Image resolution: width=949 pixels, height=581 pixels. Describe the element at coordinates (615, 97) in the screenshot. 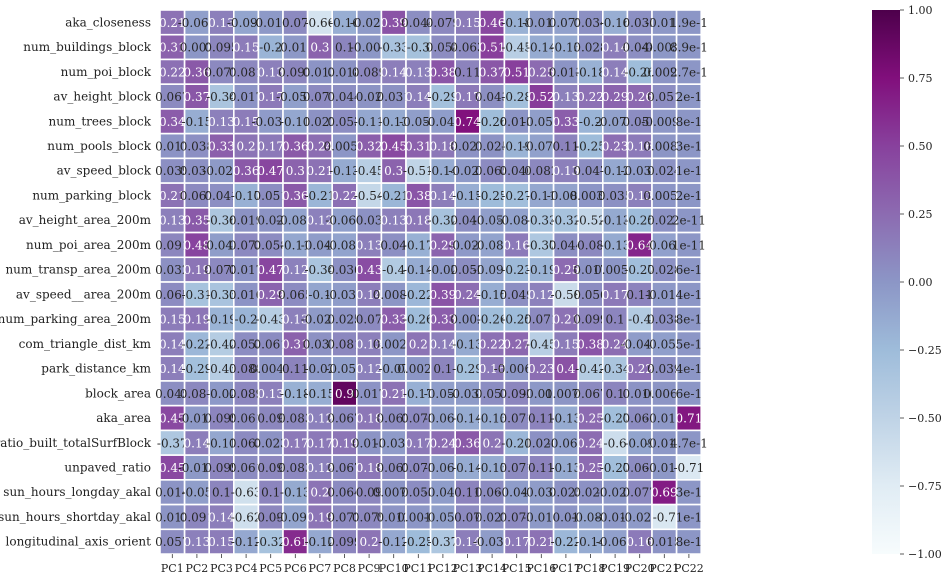

I see `cell-value-label: 0.29` at that location.